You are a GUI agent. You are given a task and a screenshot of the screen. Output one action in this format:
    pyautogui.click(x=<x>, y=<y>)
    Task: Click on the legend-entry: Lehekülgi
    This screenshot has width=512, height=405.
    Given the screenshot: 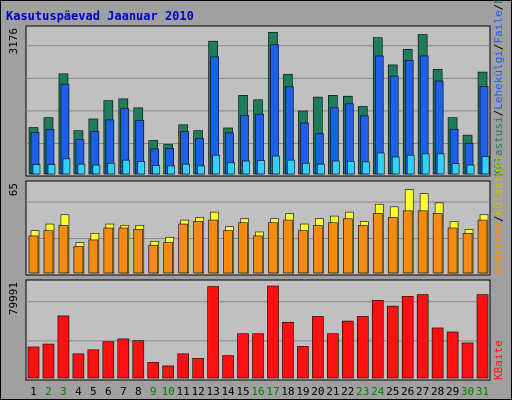 What is the action you would take?
    pyautogui.click(x=498, y=80)
    